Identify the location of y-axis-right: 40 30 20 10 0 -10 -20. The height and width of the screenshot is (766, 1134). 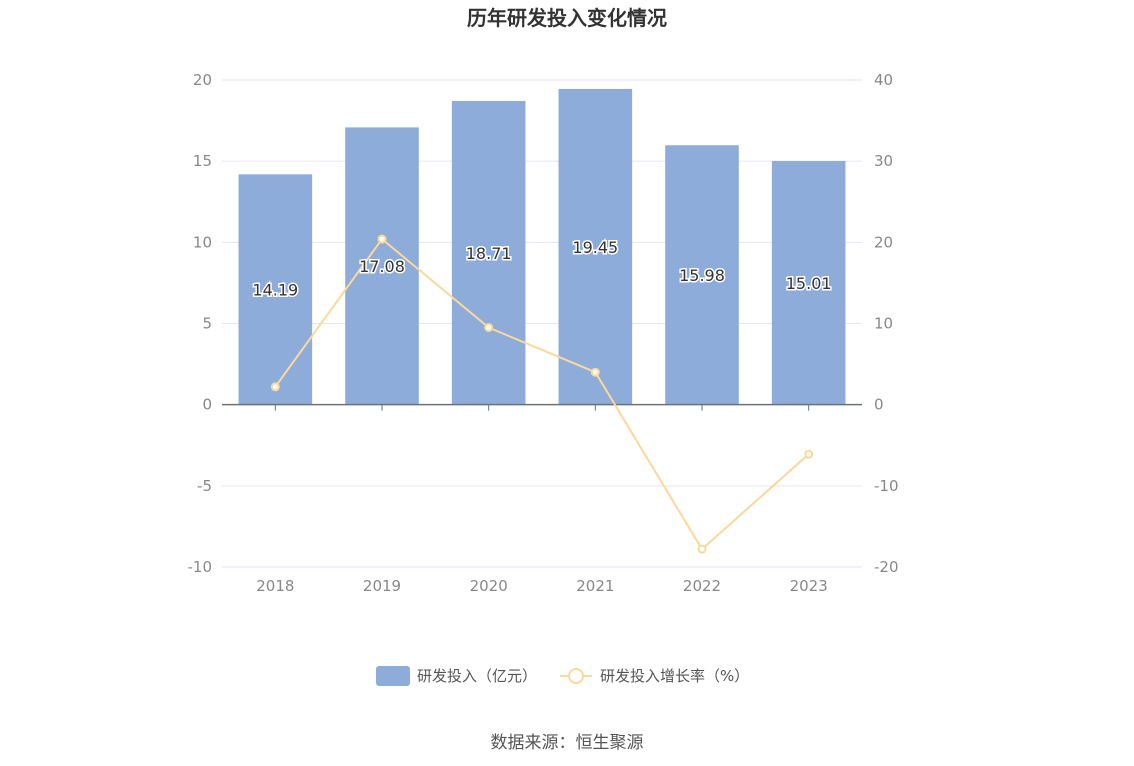
(886, 323).